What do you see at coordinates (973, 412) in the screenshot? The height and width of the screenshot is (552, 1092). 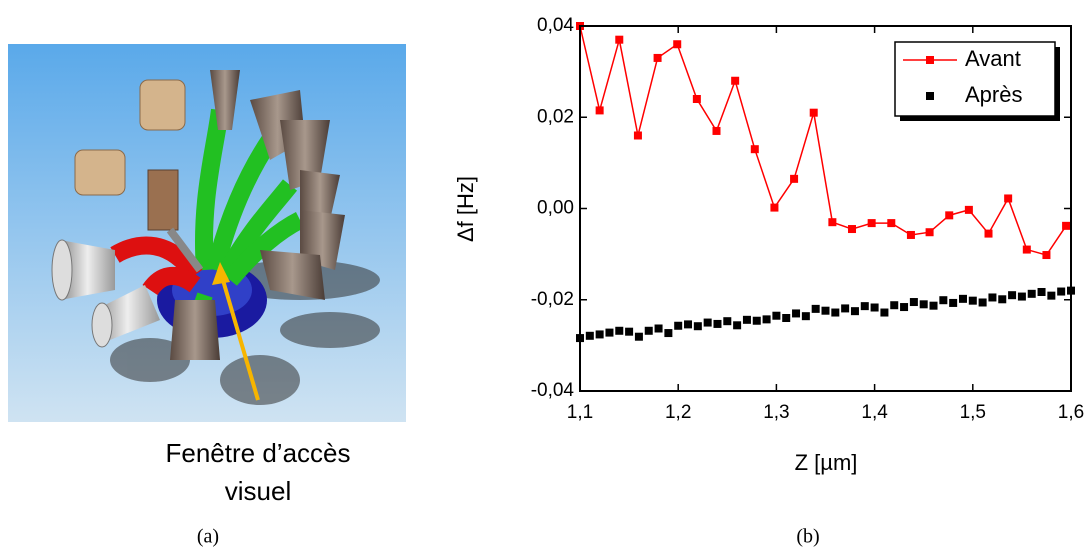 I see `x-tick-label: 1,5` at bounding box center [973, 412].